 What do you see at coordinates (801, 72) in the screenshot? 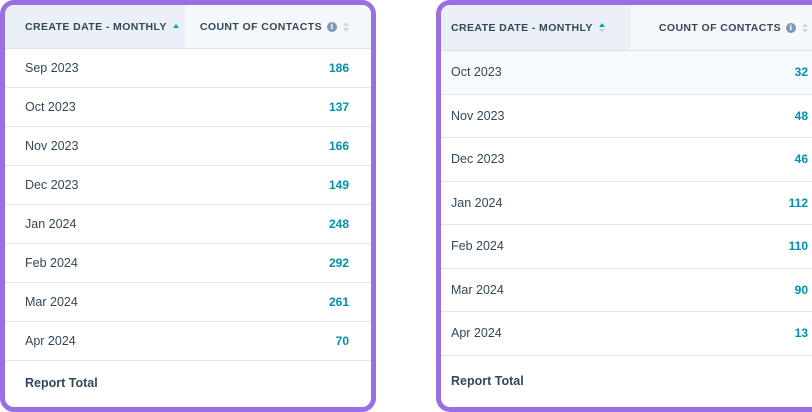
I see `count-cell: 32` at bounding box center [801, 72].